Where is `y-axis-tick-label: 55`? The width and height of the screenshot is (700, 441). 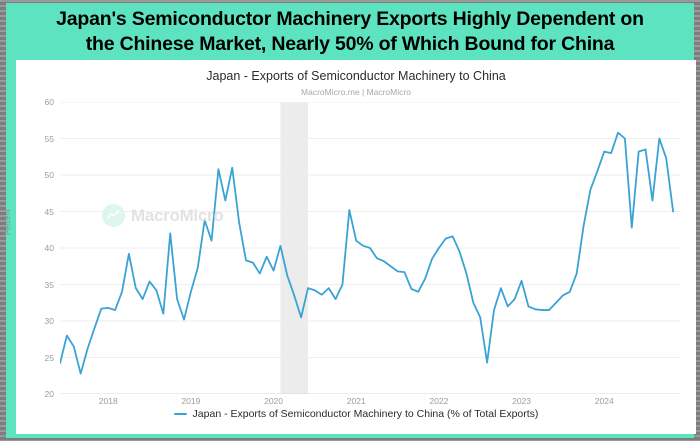
y-axis-tick-label: 55 is located at coordinates (49, 138).